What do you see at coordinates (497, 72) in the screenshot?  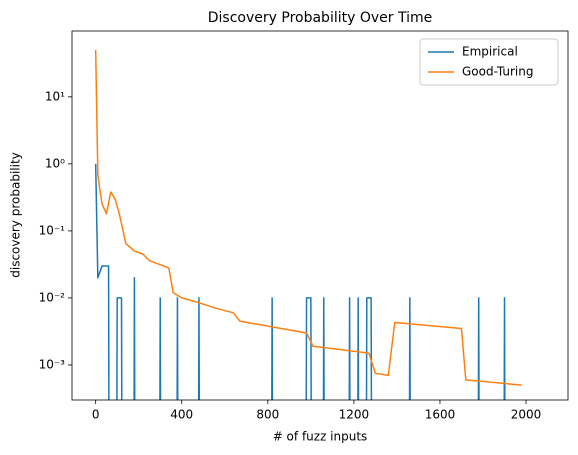 I see `legend-label: Good-Turing` at bounding box center [497, 72].